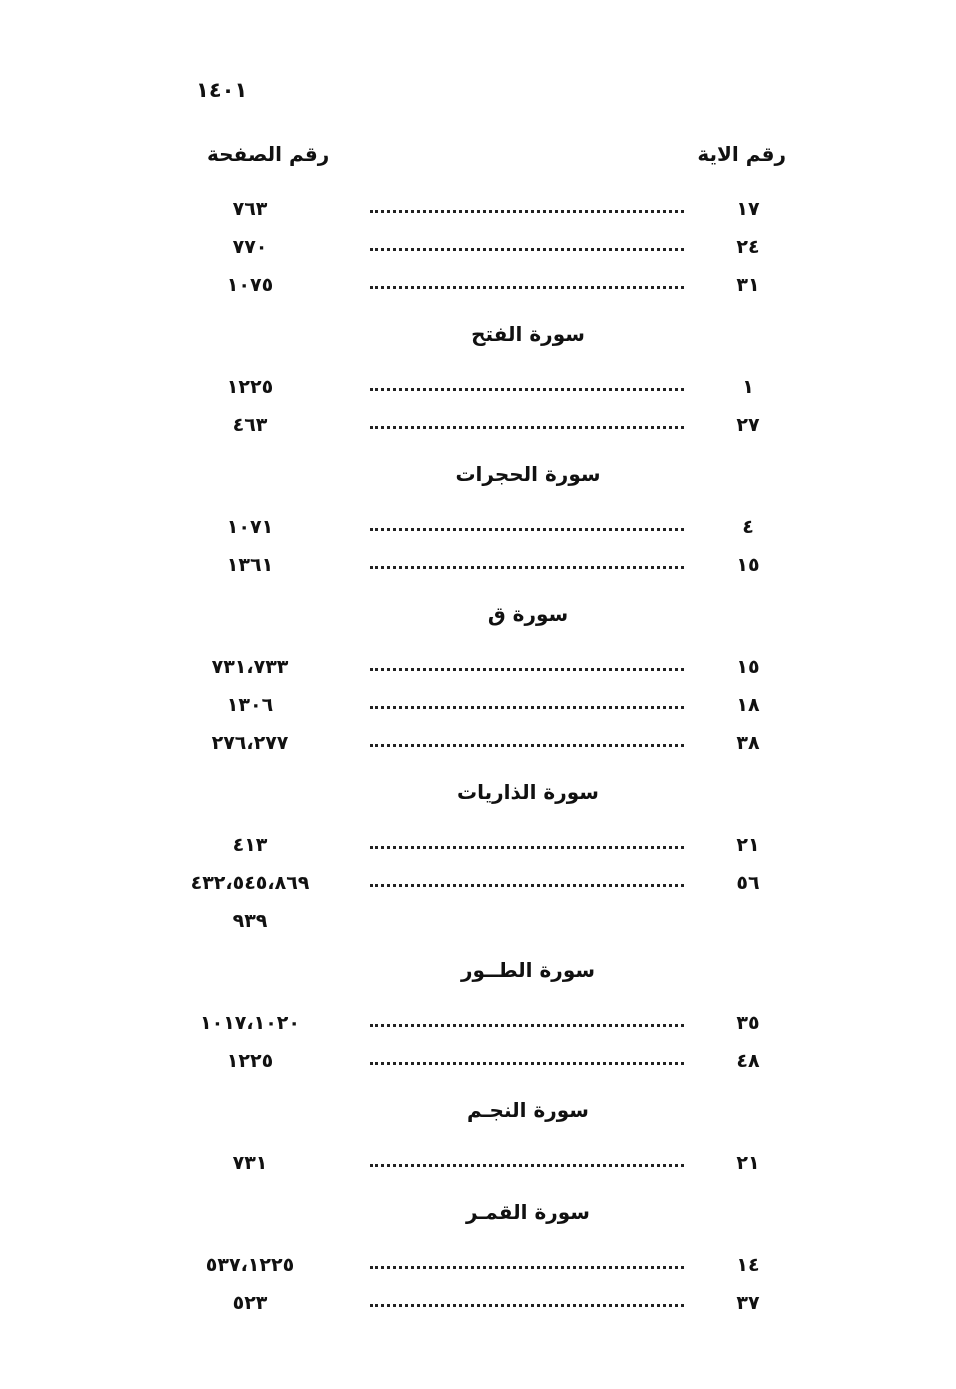  Describe the element at coordinates (741, 154) in the screenshot. I see `verse-number-header: رقم الاية` at that location.